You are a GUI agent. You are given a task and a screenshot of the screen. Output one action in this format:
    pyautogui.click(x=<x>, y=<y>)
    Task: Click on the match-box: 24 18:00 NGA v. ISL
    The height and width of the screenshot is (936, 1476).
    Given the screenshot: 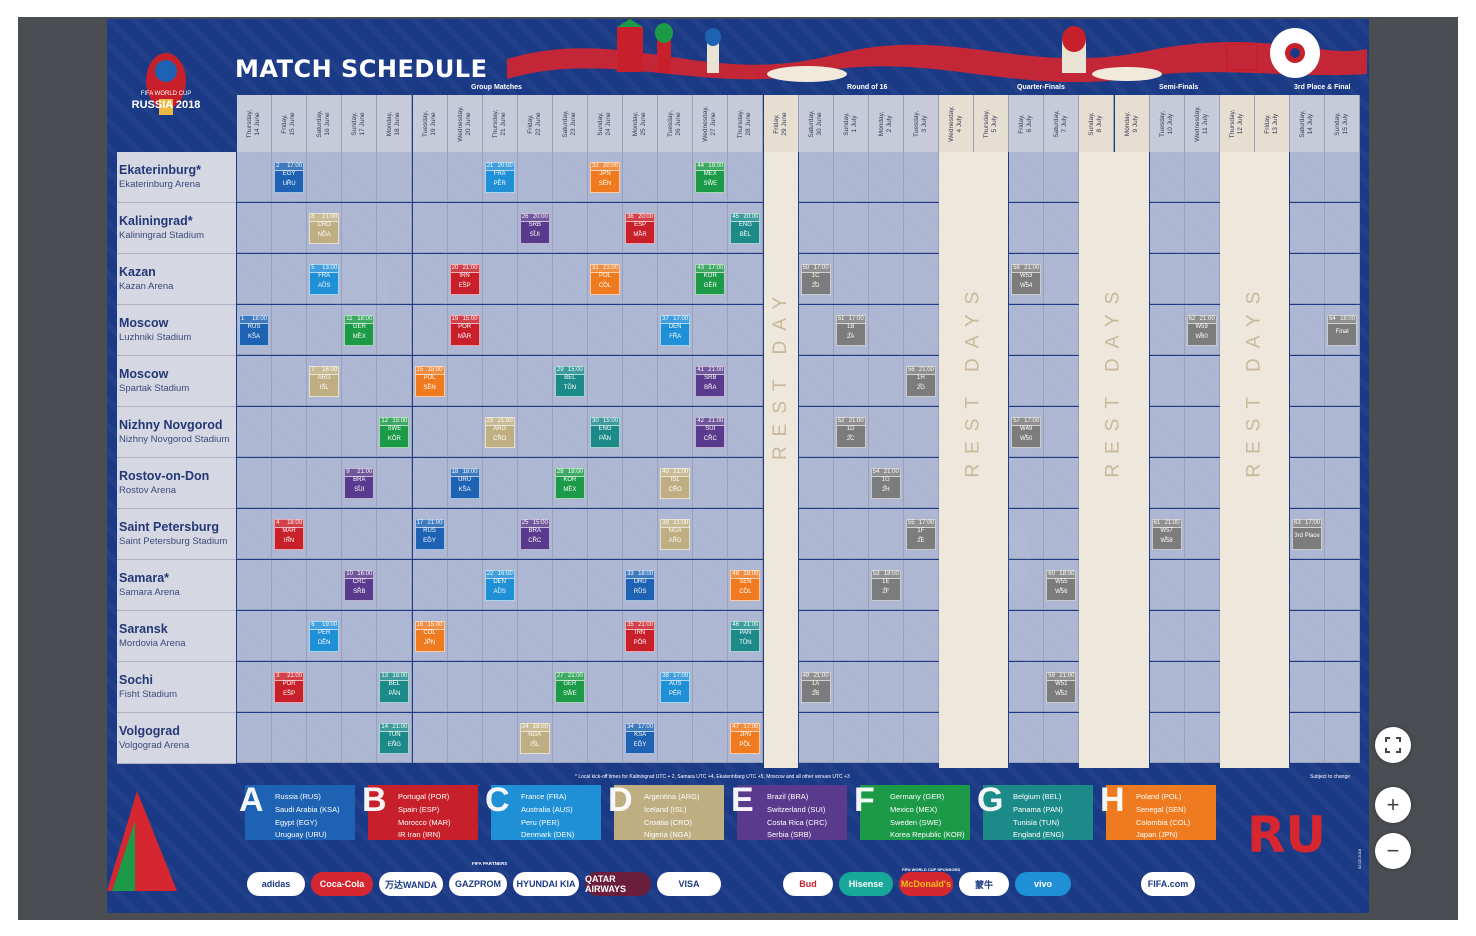 What is the action you would take?
    pyautogui.click(x=534, y=738)
    